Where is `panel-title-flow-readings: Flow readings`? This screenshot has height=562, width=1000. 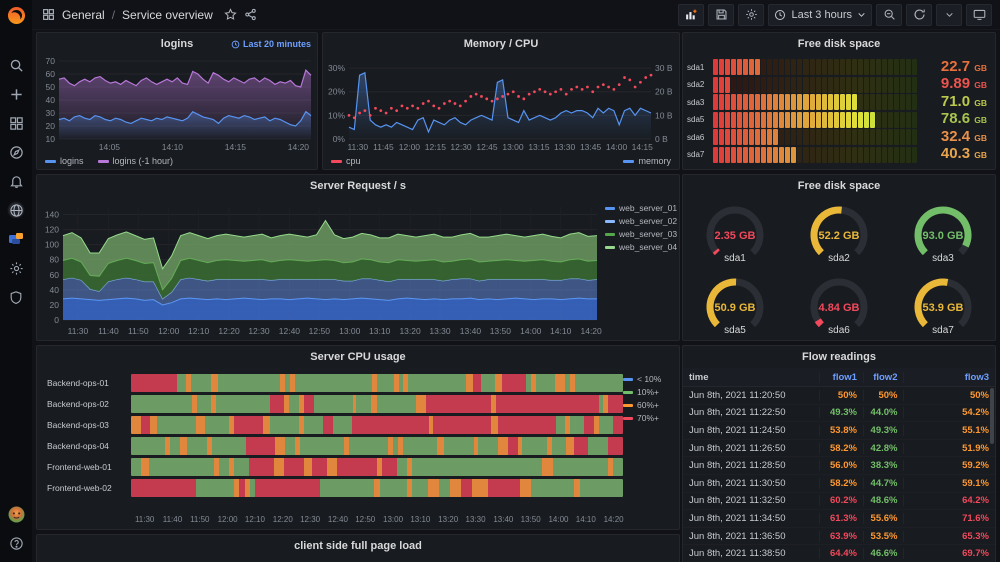
panel-title-flow-readings: Flow readings is located at coordinates (839, 357).